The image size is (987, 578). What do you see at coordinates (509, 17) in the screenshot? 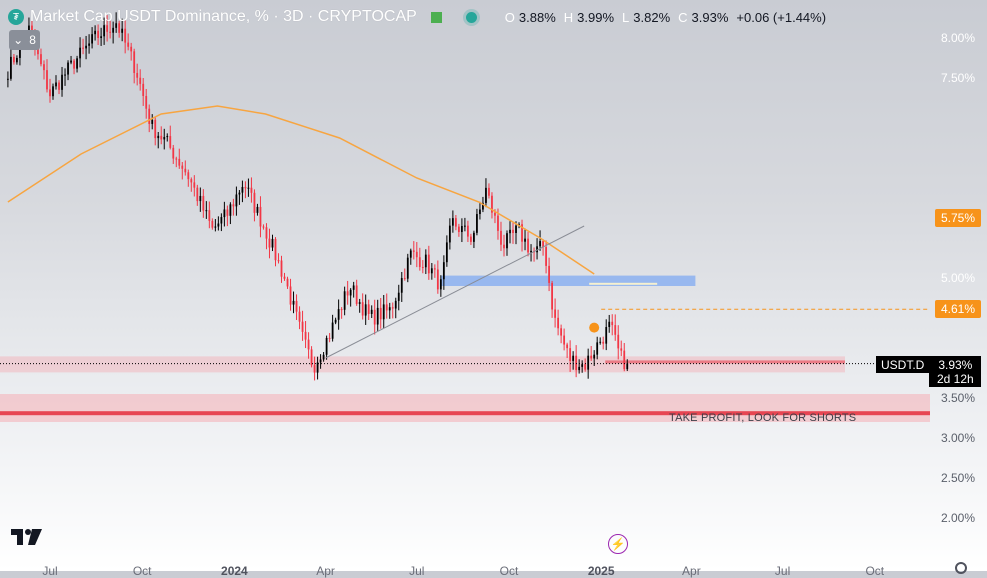
I see `ohlc-open-key: O` at bounding box center [509, 17].